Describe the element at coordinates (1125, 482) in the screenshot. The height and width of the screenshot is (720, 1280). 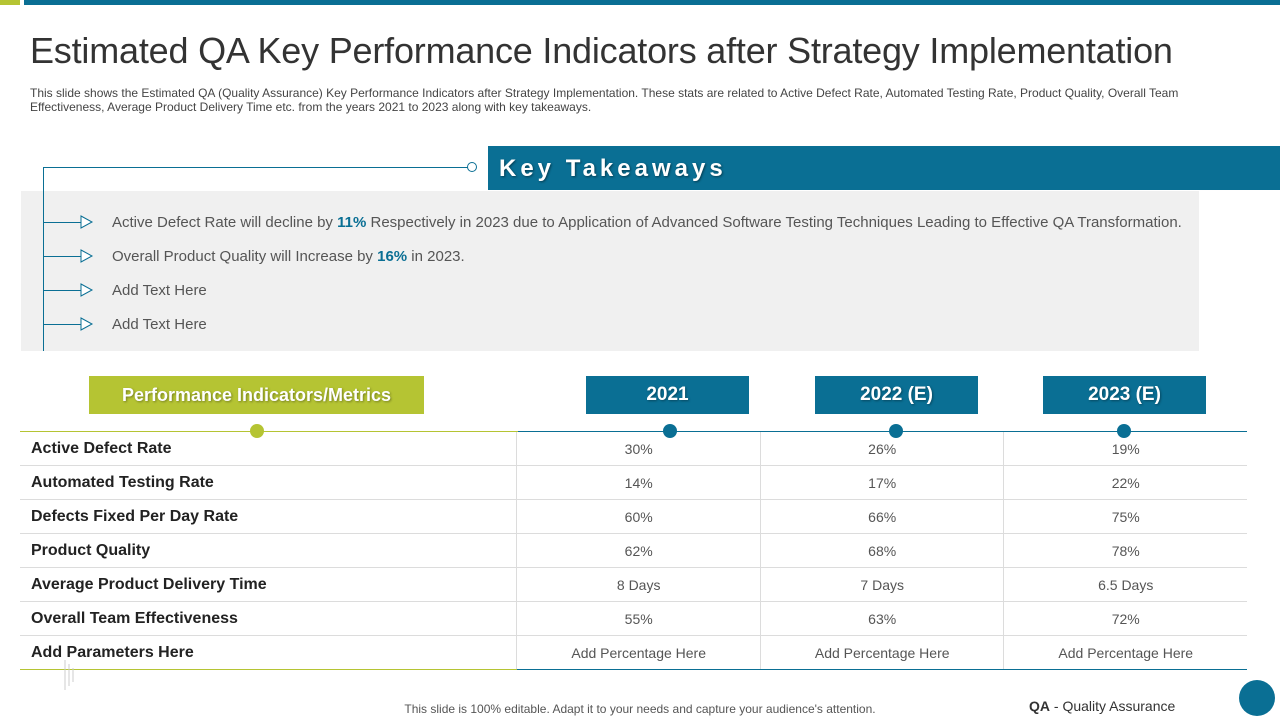
I see `metric-value-cell: 22%` at that location.